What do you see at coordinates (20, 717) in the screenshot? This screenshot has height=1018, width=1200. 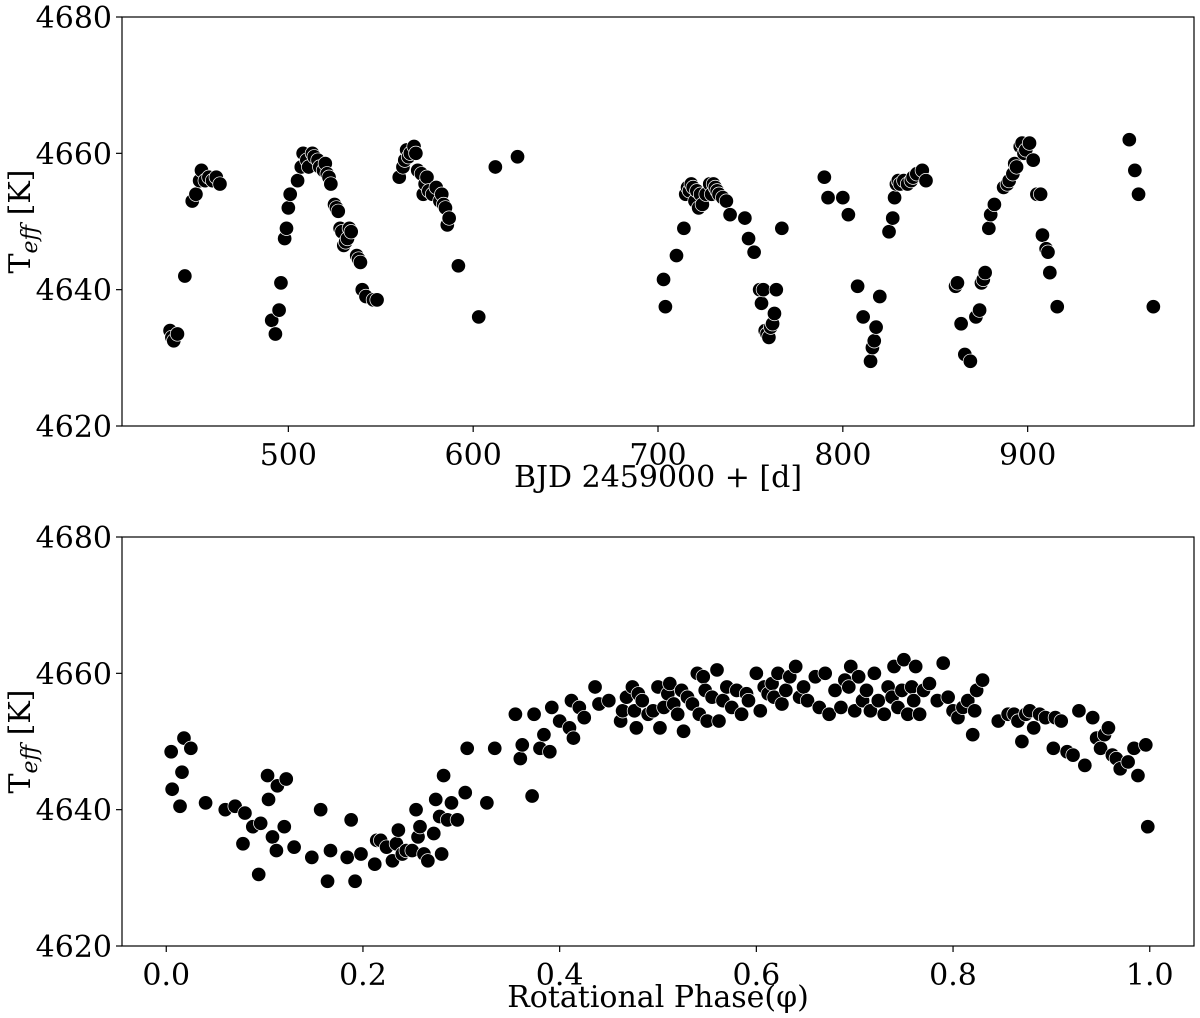 I see `y-axis-title-unit: [K]` at bounding box center [20, 717].